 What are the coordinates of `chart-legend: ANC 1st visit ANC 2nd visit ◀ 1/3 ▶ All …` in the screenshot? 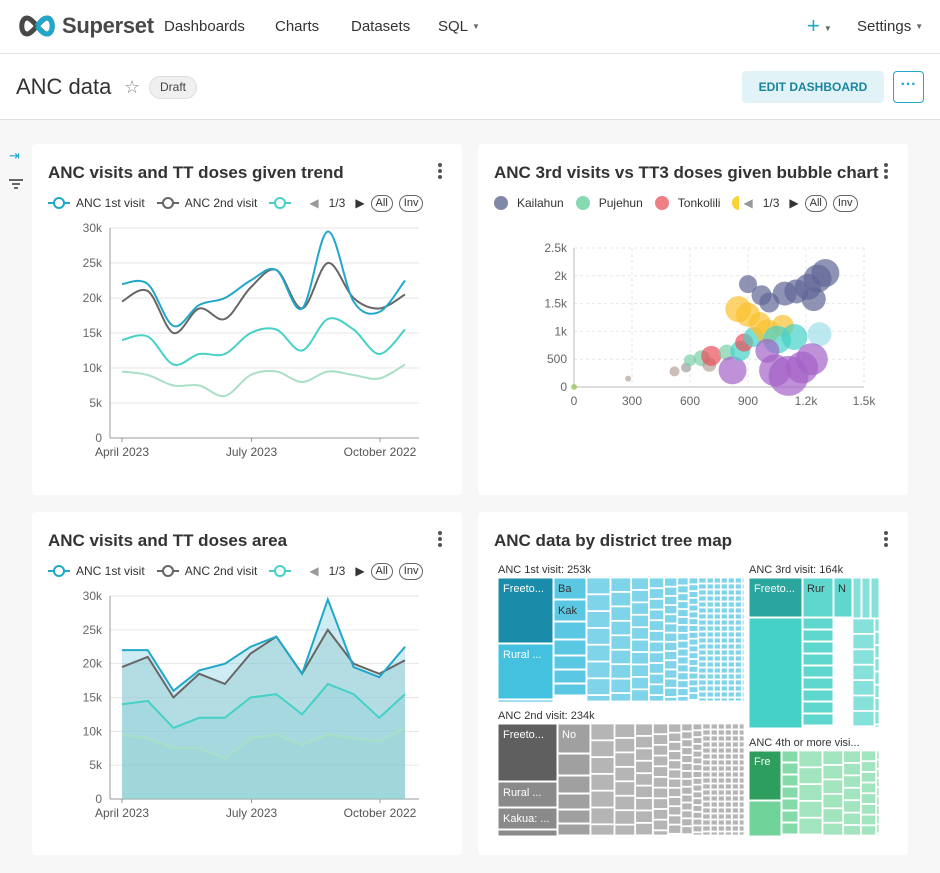 It's located at (236, 203).